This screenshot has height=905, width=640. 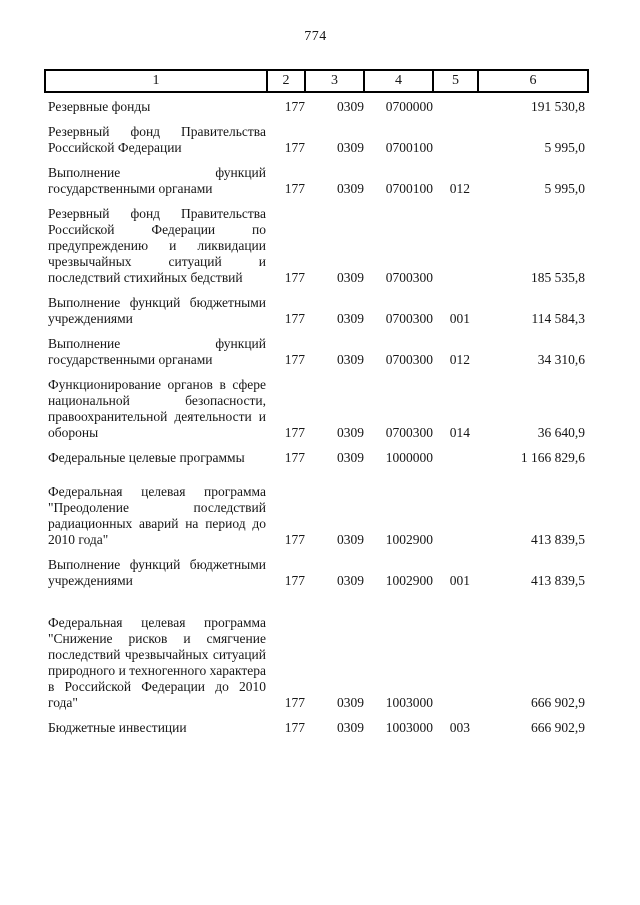 What do you see at coordinates (561, 432) in the screenshot?
I see `amount-cell: 36 640,9` at bounding box center [561, 432].